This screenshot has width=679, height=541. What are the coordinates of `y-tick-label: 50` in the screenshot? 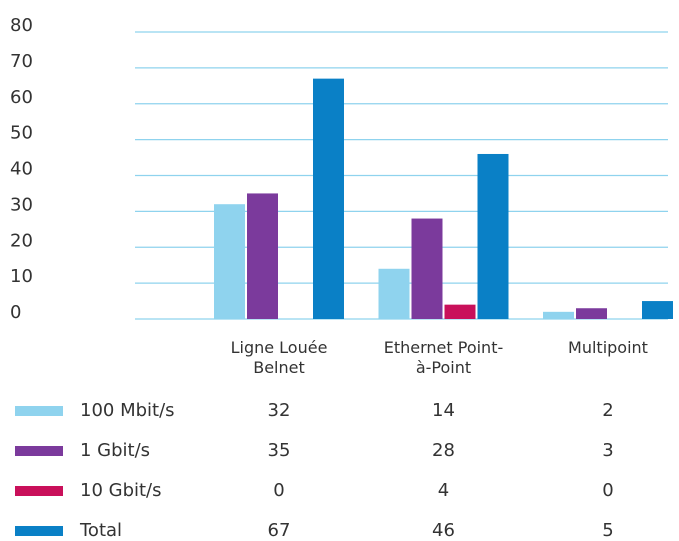 It's located at (21, 133).